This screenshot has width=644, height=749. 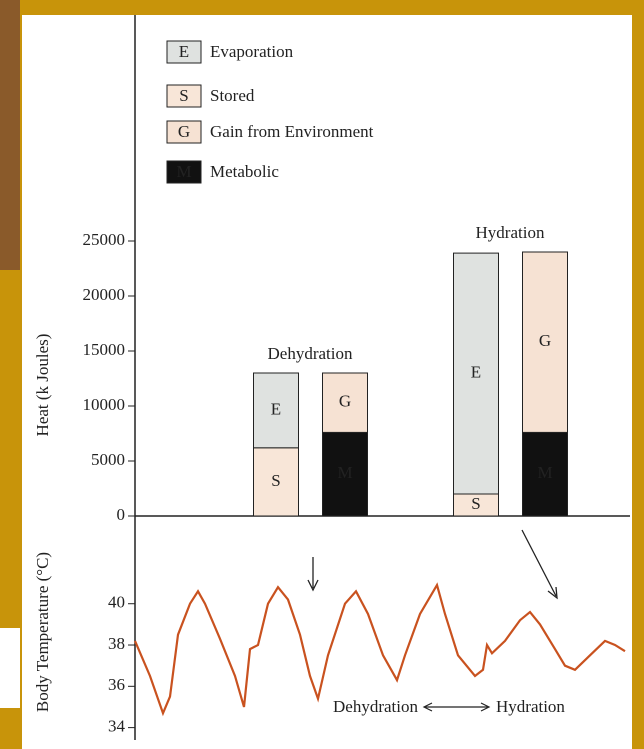 I want to click on category-label: Dehydration, so click(x=310, y=353).